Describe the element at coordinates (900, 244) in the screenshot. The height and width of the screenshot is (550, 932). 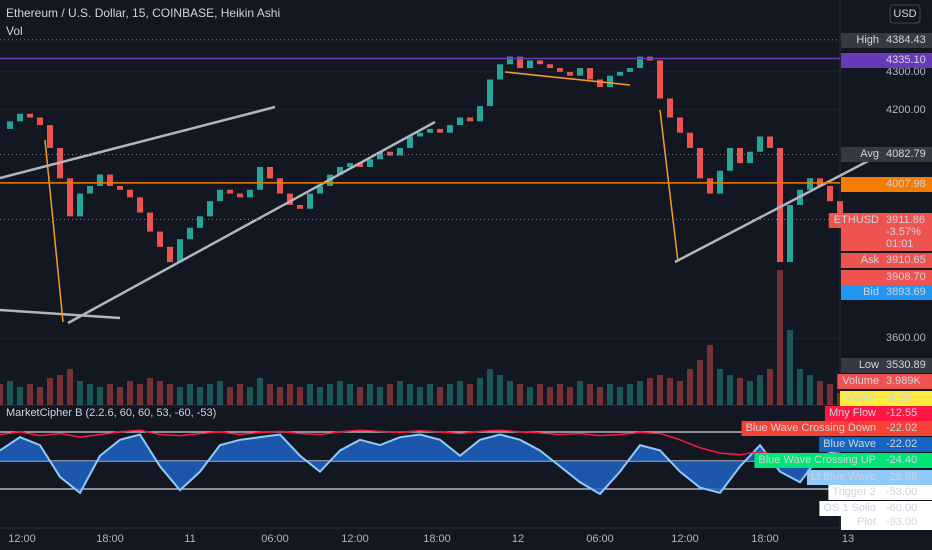
I see `price-tag-countdown: 01:01` at that location.